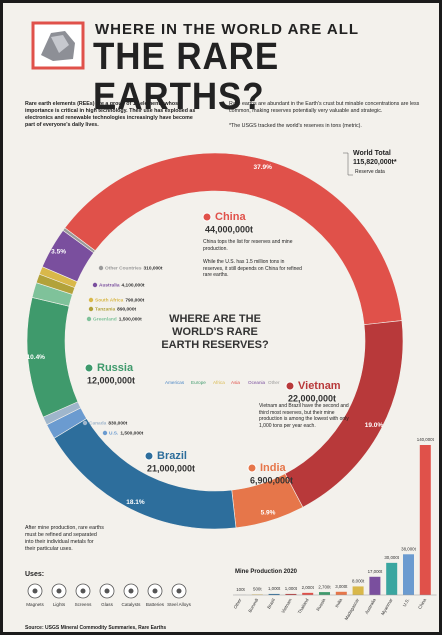 This screenshot has height=635, width=442. What do you see at coordinates (408, 548) in the screenshot?
I see `value-label: 38,000t` at bounding box center [408, 548].